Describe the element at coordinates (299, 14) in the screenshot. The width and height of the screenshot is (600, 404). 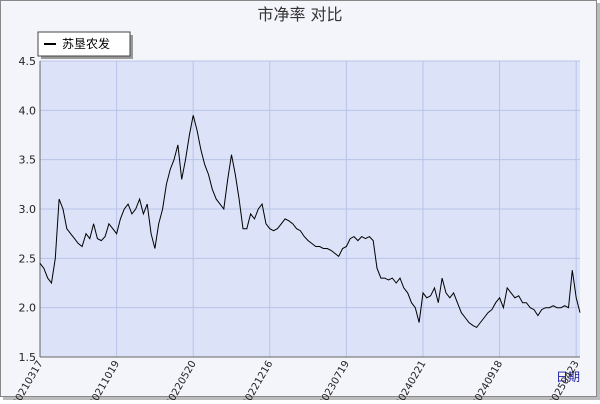
I see `chart-title: 市净率 对比` at that location.